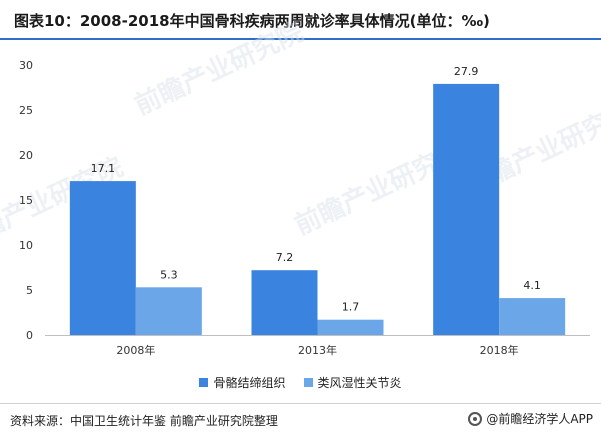  Describe the element at coordinates (499, 350) in the screenshot. I see `x-tick-label: 2018年` at that location.